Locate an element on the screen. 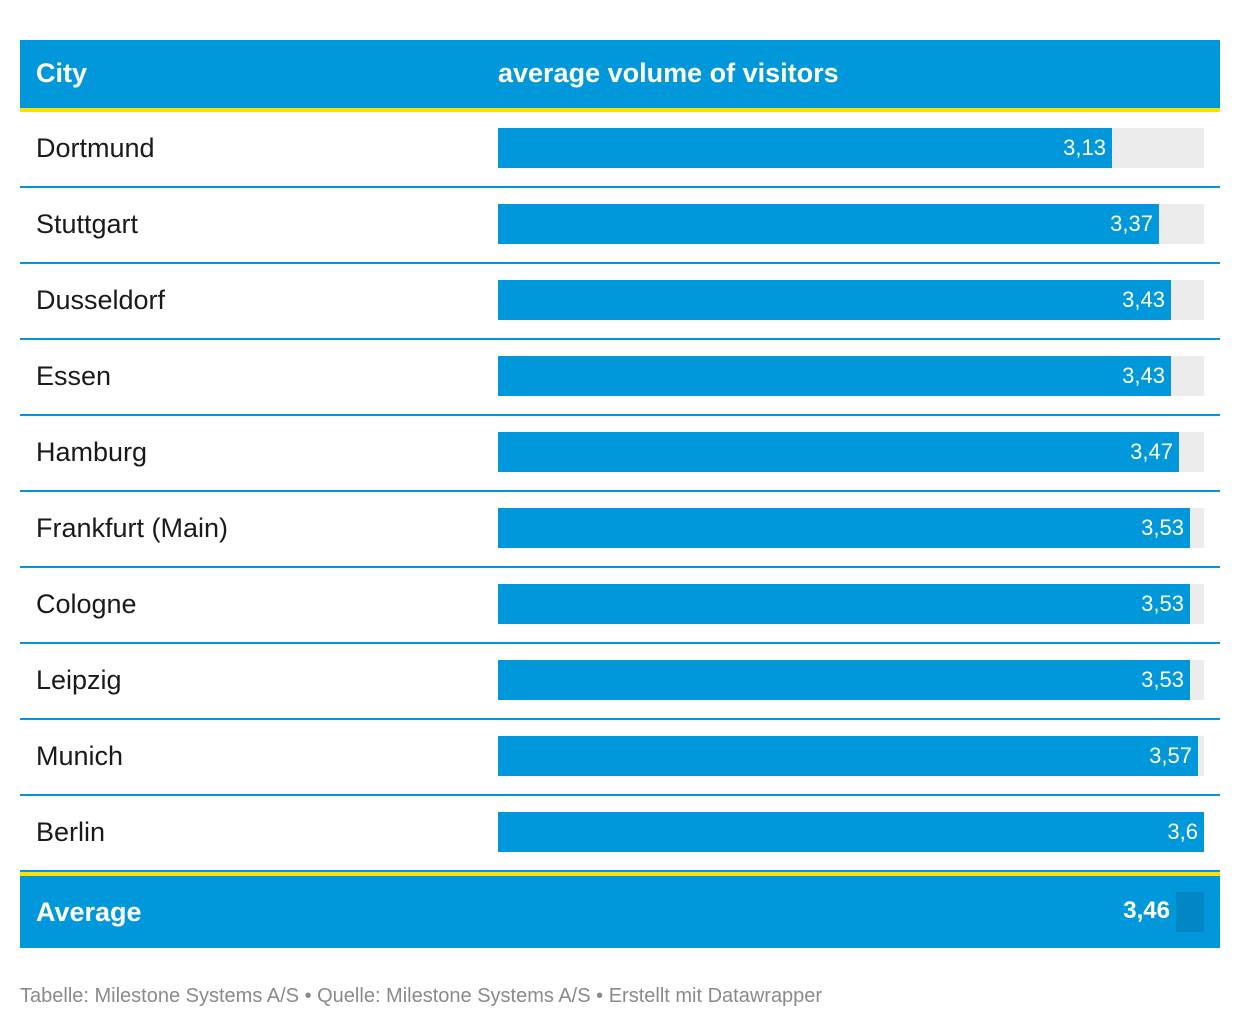 Image resolution: width=1240 pixels, height=1030 pixels. bar-track: 3,57 is located at coordinates (851, 756).